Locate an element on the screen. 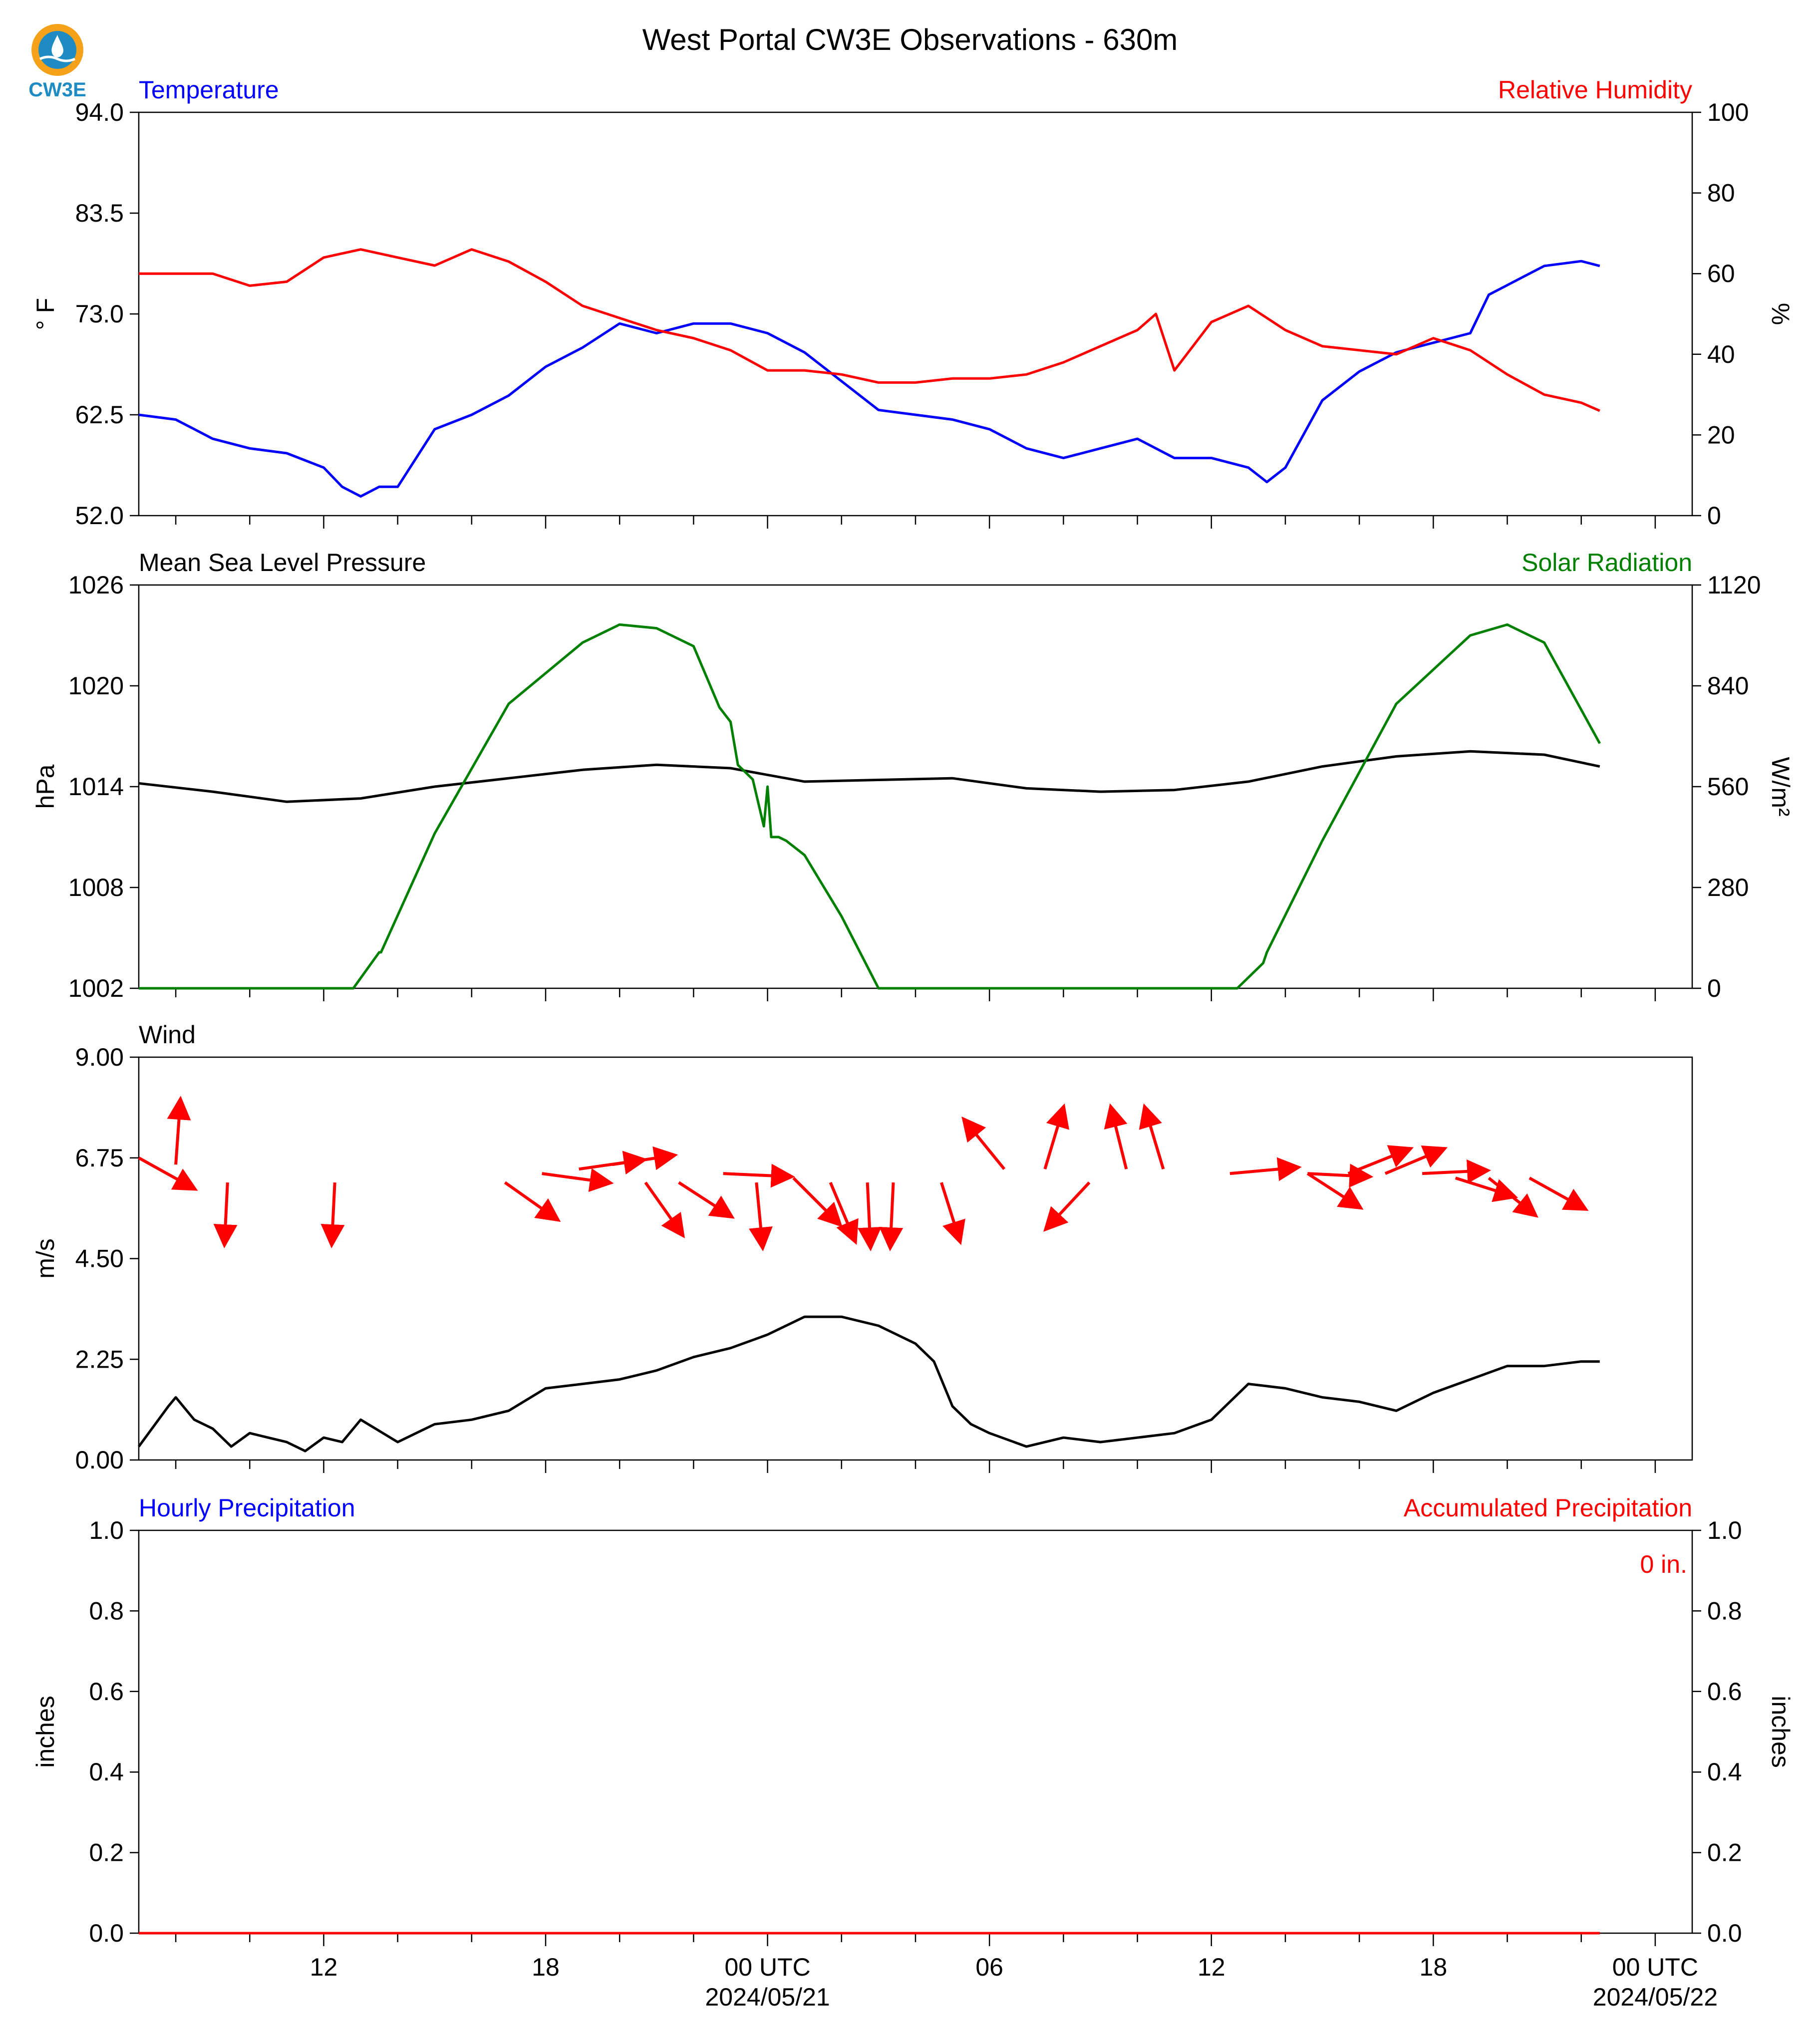 The image size is (1820, 2028). y-tick-label-right: 0.8 is located at coordinates (1724, 1611).